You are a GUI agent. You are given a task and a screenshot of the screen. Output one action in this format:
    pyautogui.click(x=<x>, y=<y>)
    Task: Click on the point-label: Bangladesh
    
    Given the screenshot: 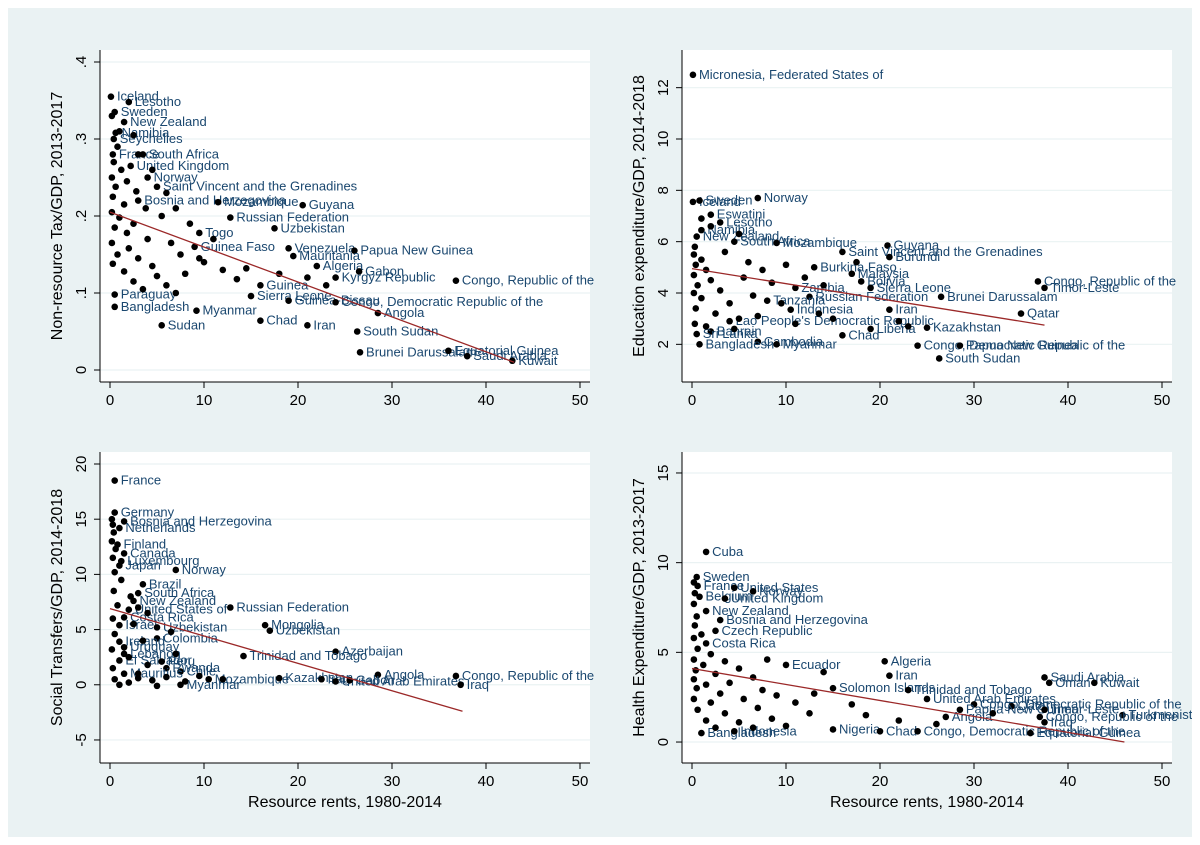 What is the action you would take?
    pyautogui.click(x=741, y=732)
    